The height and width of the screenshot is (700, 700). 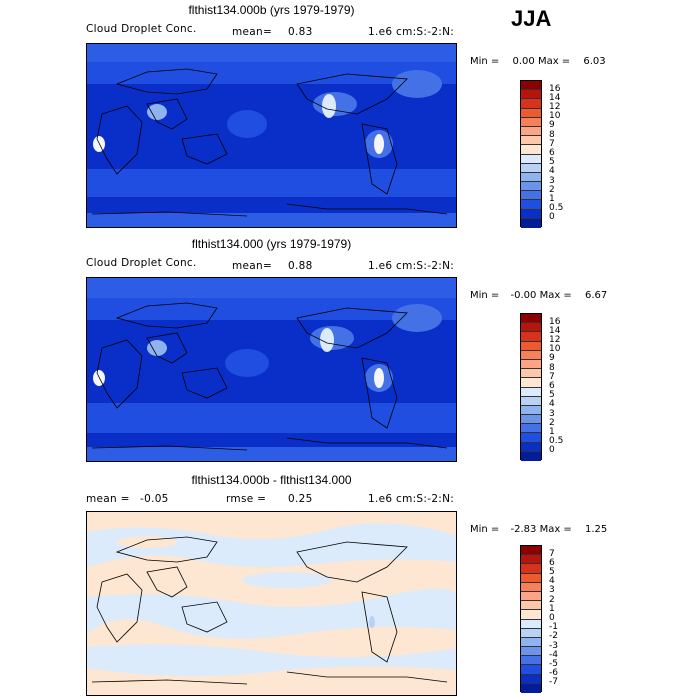 What do you see at coordinates (252, 32) in the screenshot?
I see `panel-1-mean-label: mean=` at bounding box center [252, 32].